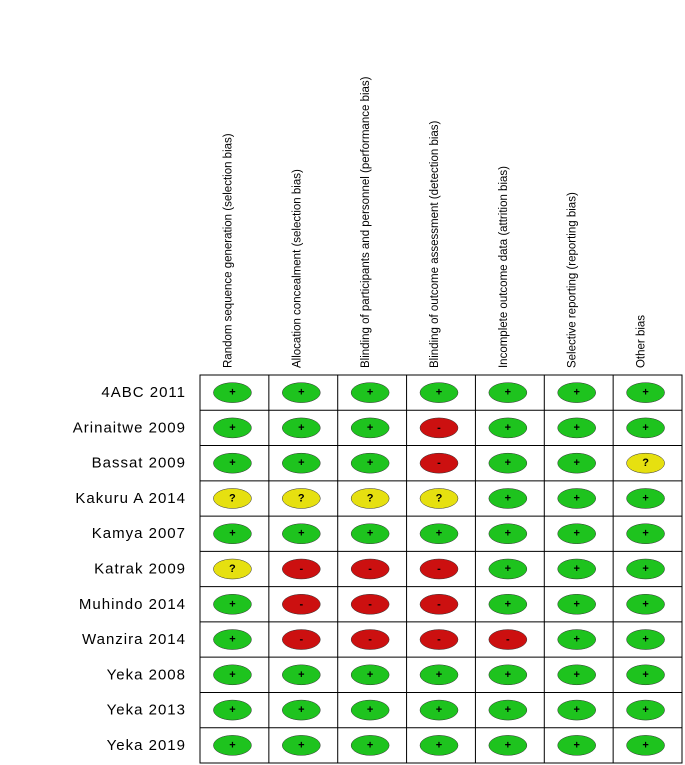 This screenshot has height=765, width=685. I want to click on study-label: Yeka 2013, so click(146, 710).